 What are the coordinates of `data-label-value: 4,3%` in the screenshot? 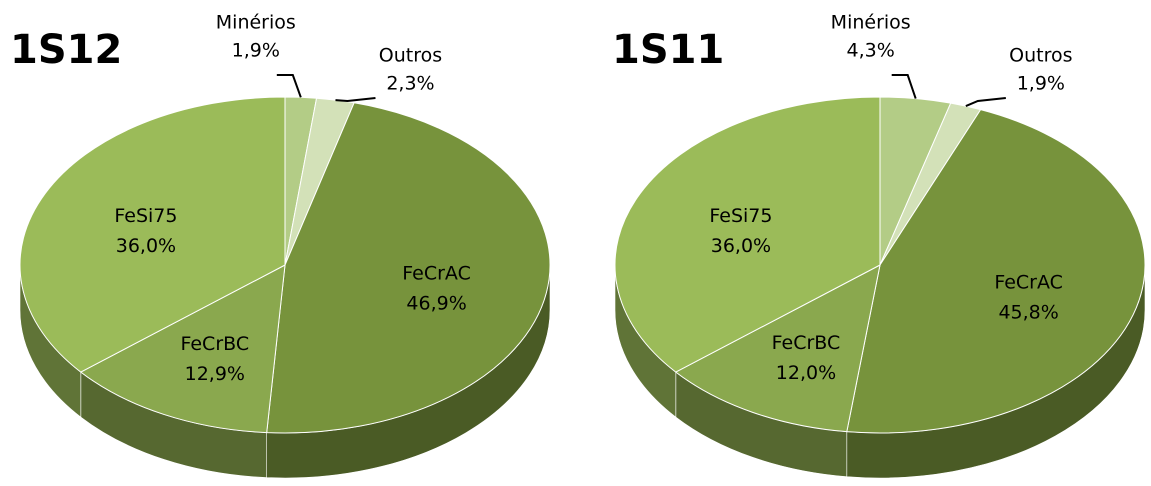 It's located at (871, 51).